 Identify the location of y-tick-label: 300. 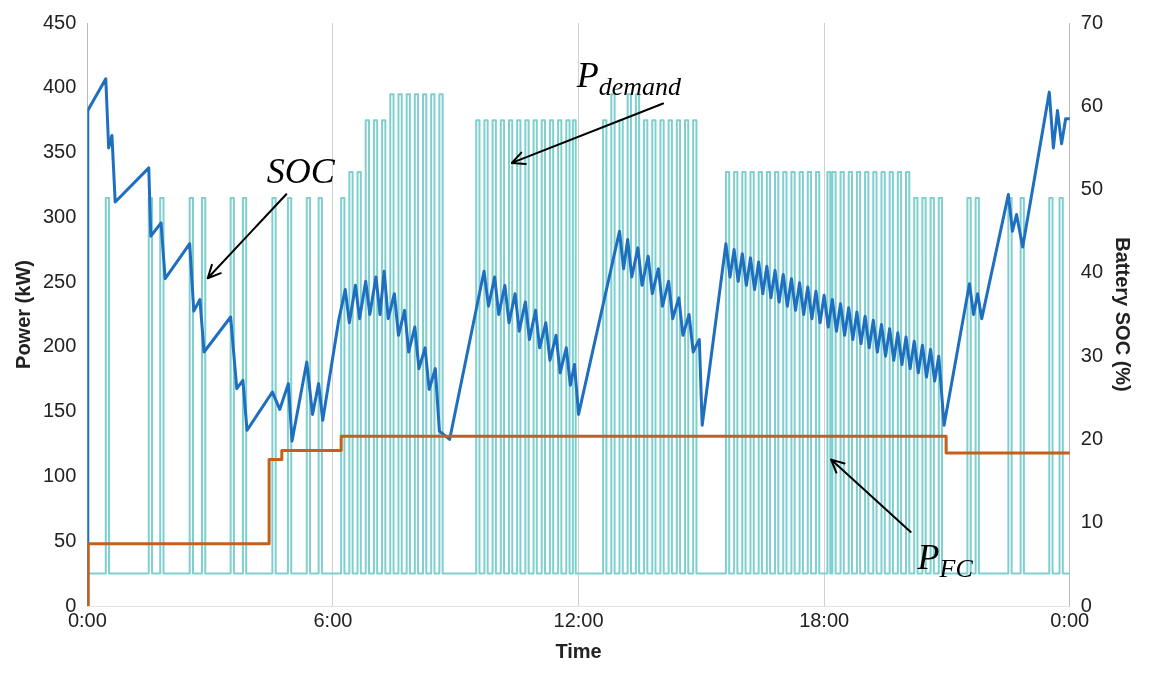
(59, 215).